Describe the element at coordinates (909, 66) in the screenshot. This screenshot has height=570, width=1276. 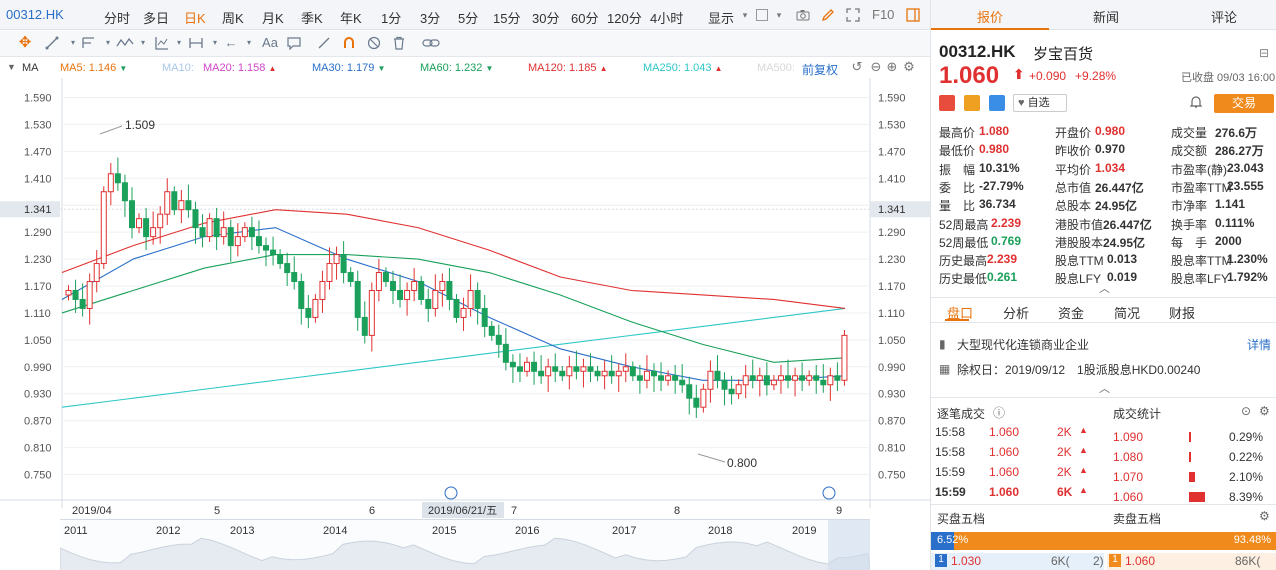
I see `settings-gear-icon: ⚙` at that location.